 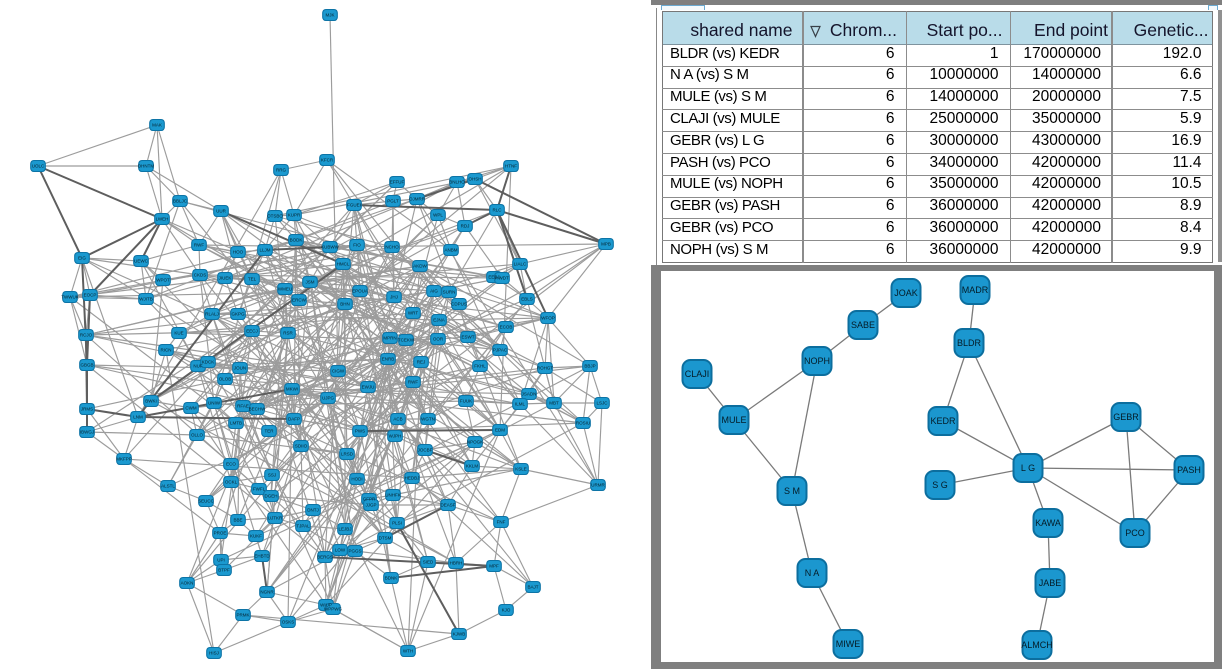 What do you see at coordinates (256, 536) in the screenshot?
I see `svg-text: KUKF` at bounding box center [256, 536].